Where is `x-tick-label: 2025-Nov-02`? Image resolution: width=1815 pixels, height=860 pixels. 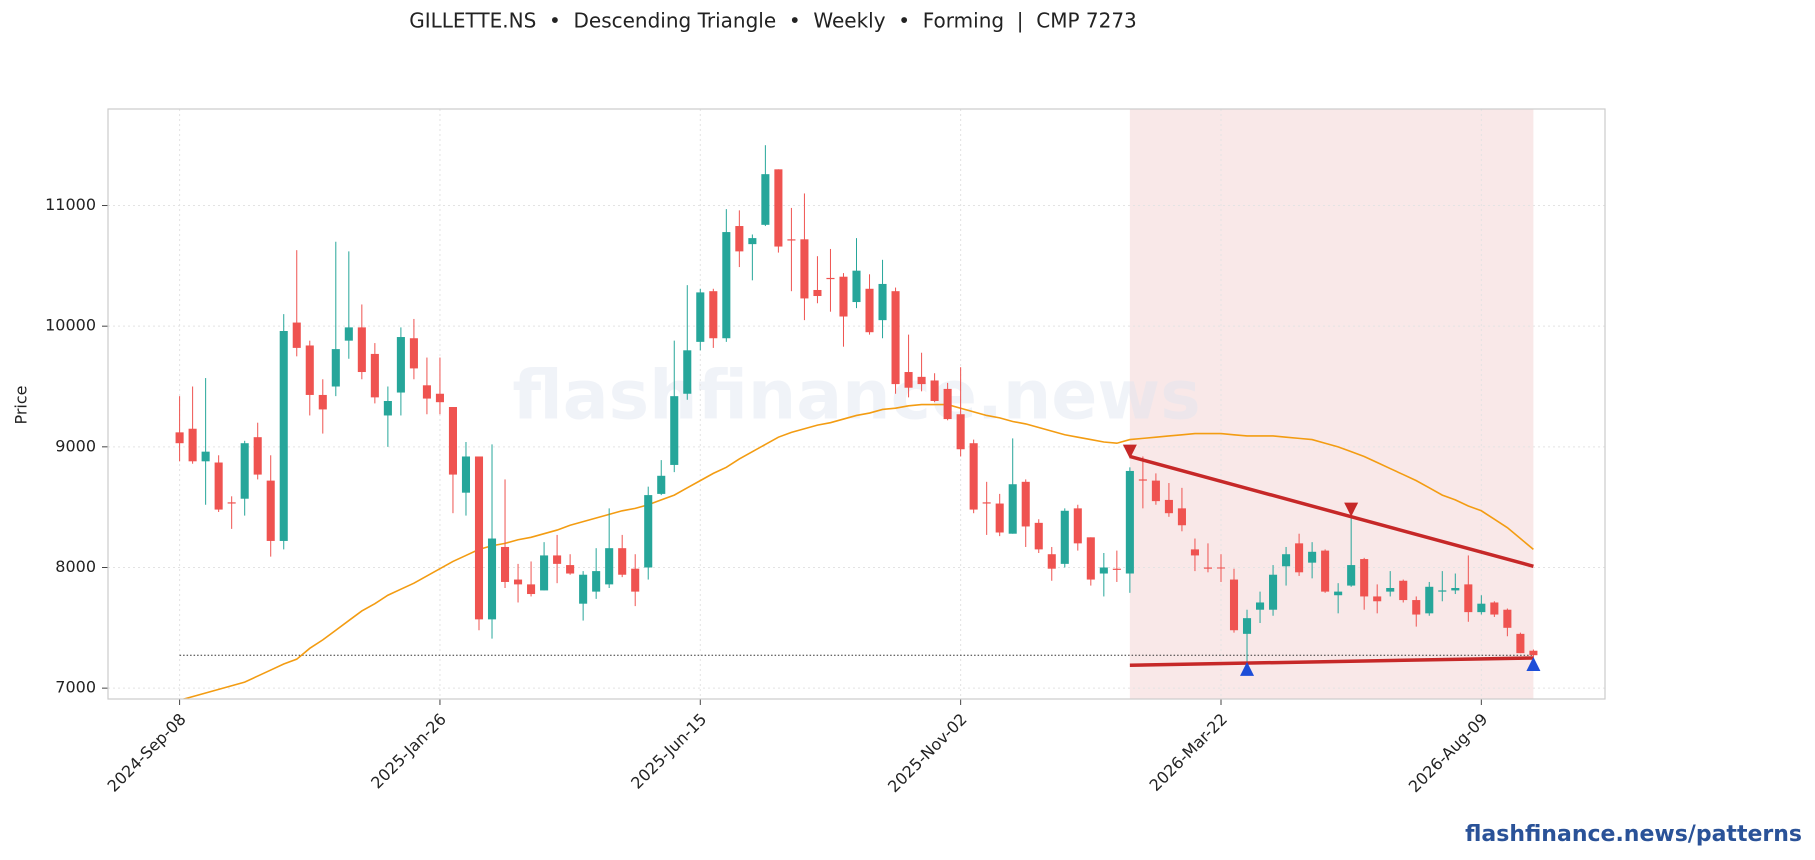 x-tick-label: 2025-Nov-02 is located at coordinates (927, 753).